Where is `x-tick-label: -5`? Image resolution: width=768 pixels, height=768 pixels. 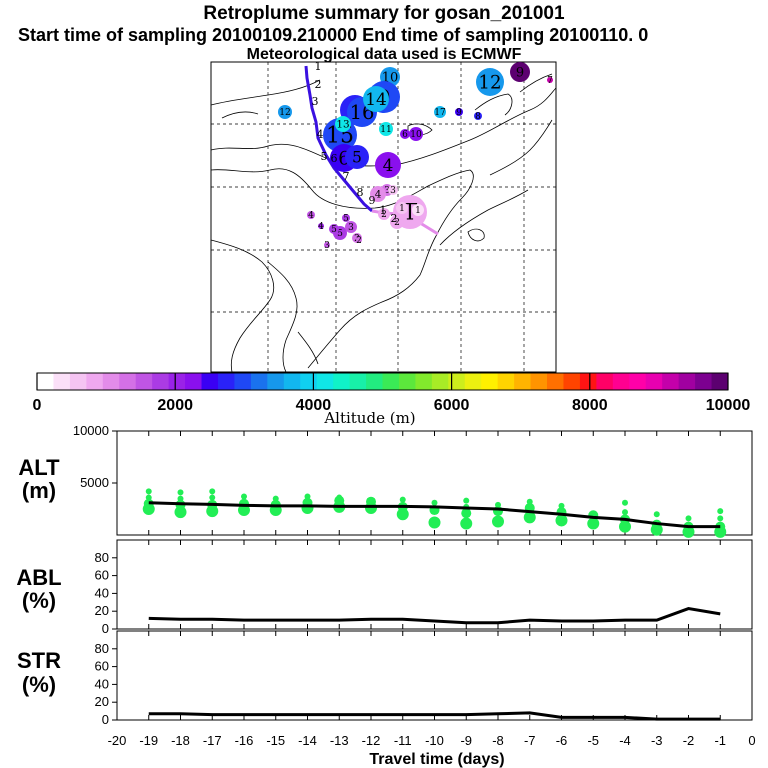 x-tick-label: -5 is located at coordinates (593, 740).